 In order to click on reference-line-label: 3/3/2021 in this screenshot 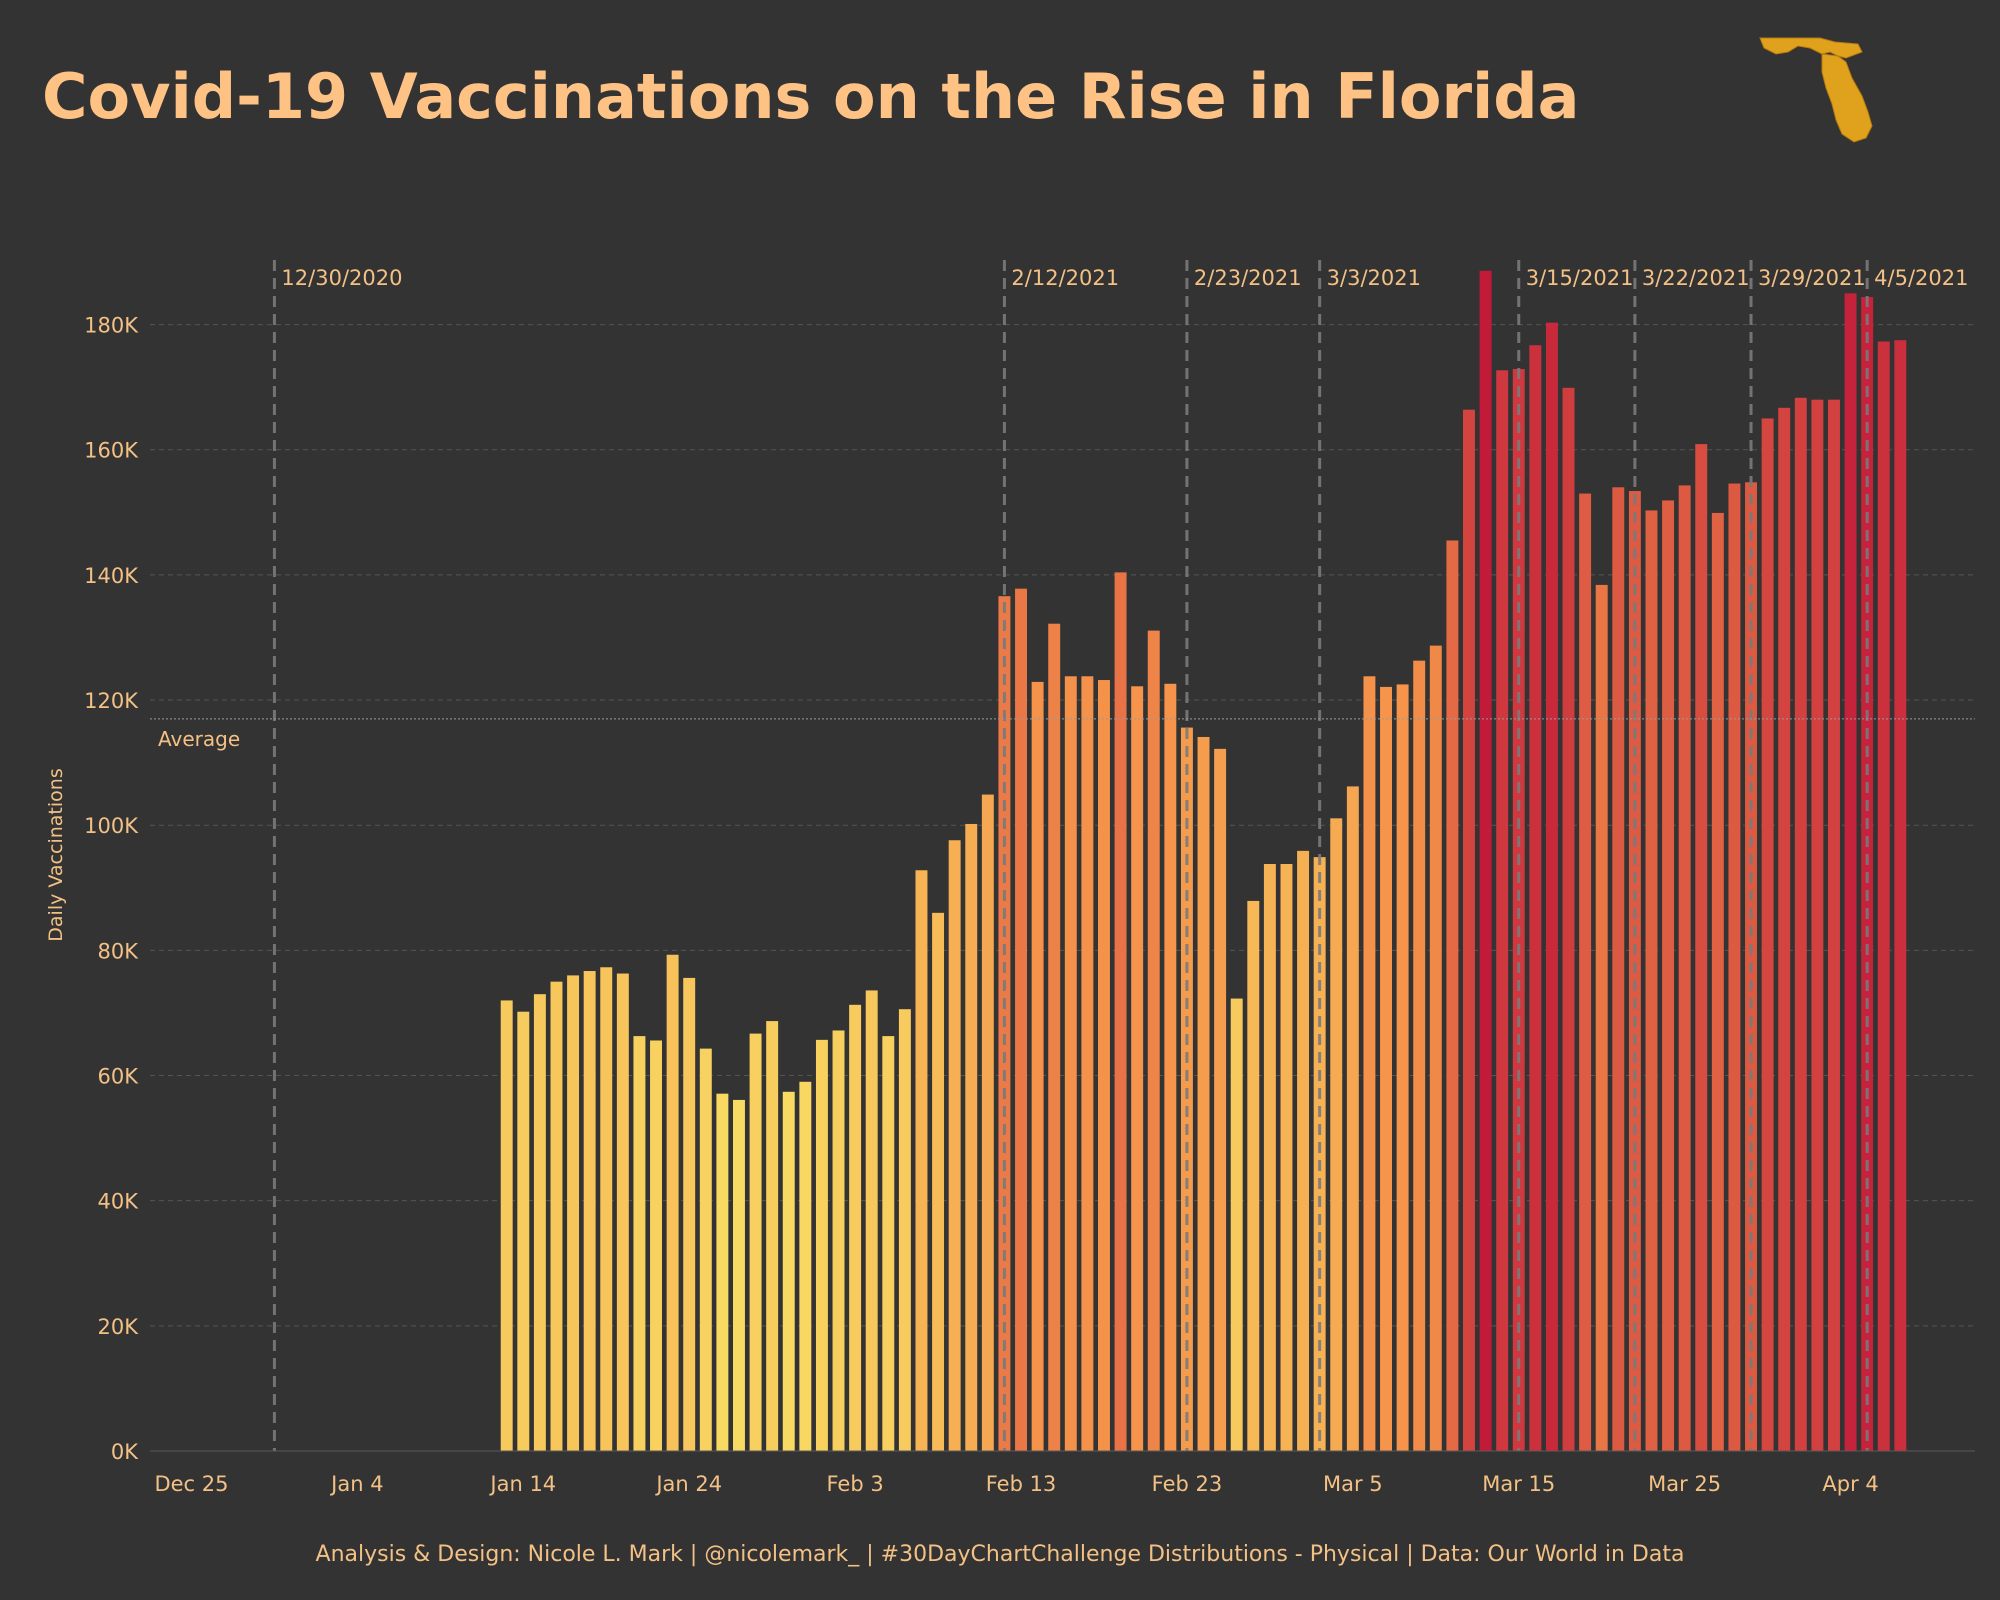, I will do `click(1374, 278)`.